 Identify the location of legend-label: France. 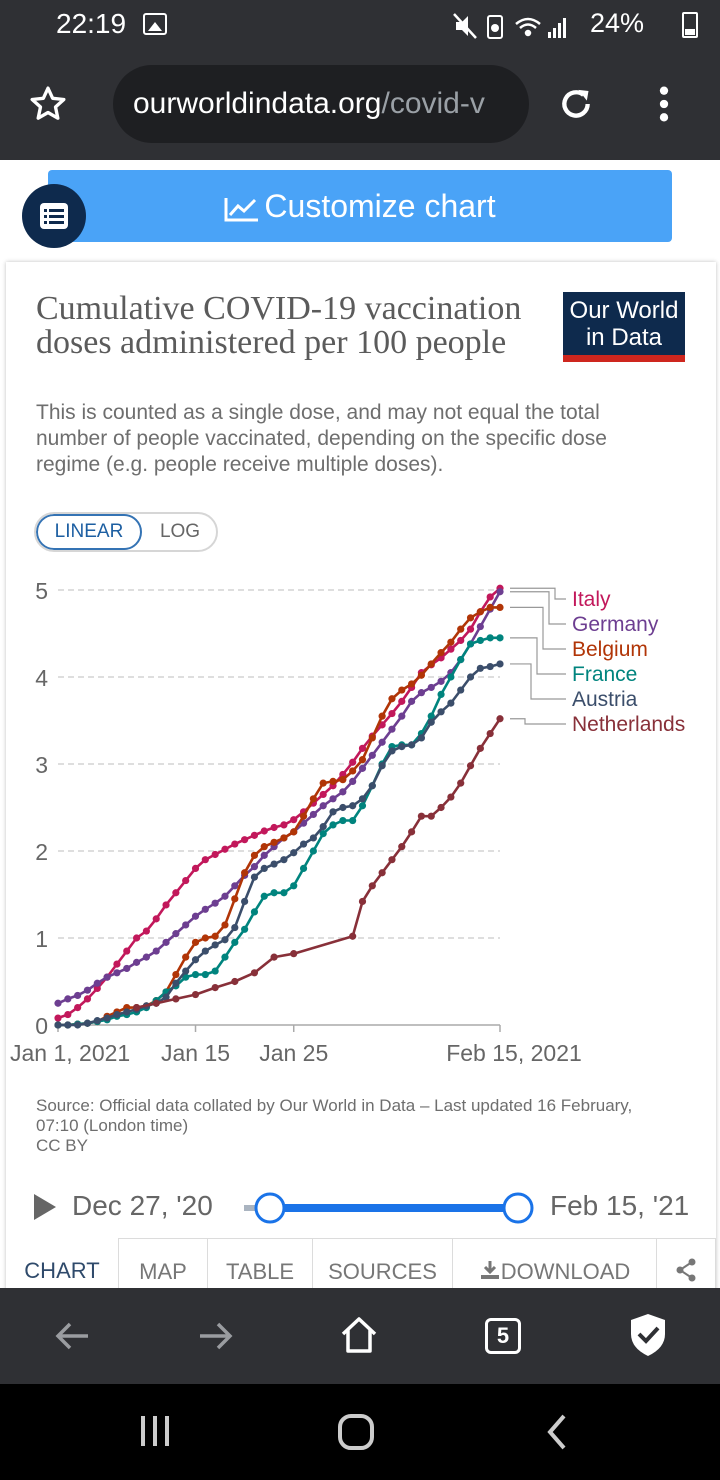
(604, 674).